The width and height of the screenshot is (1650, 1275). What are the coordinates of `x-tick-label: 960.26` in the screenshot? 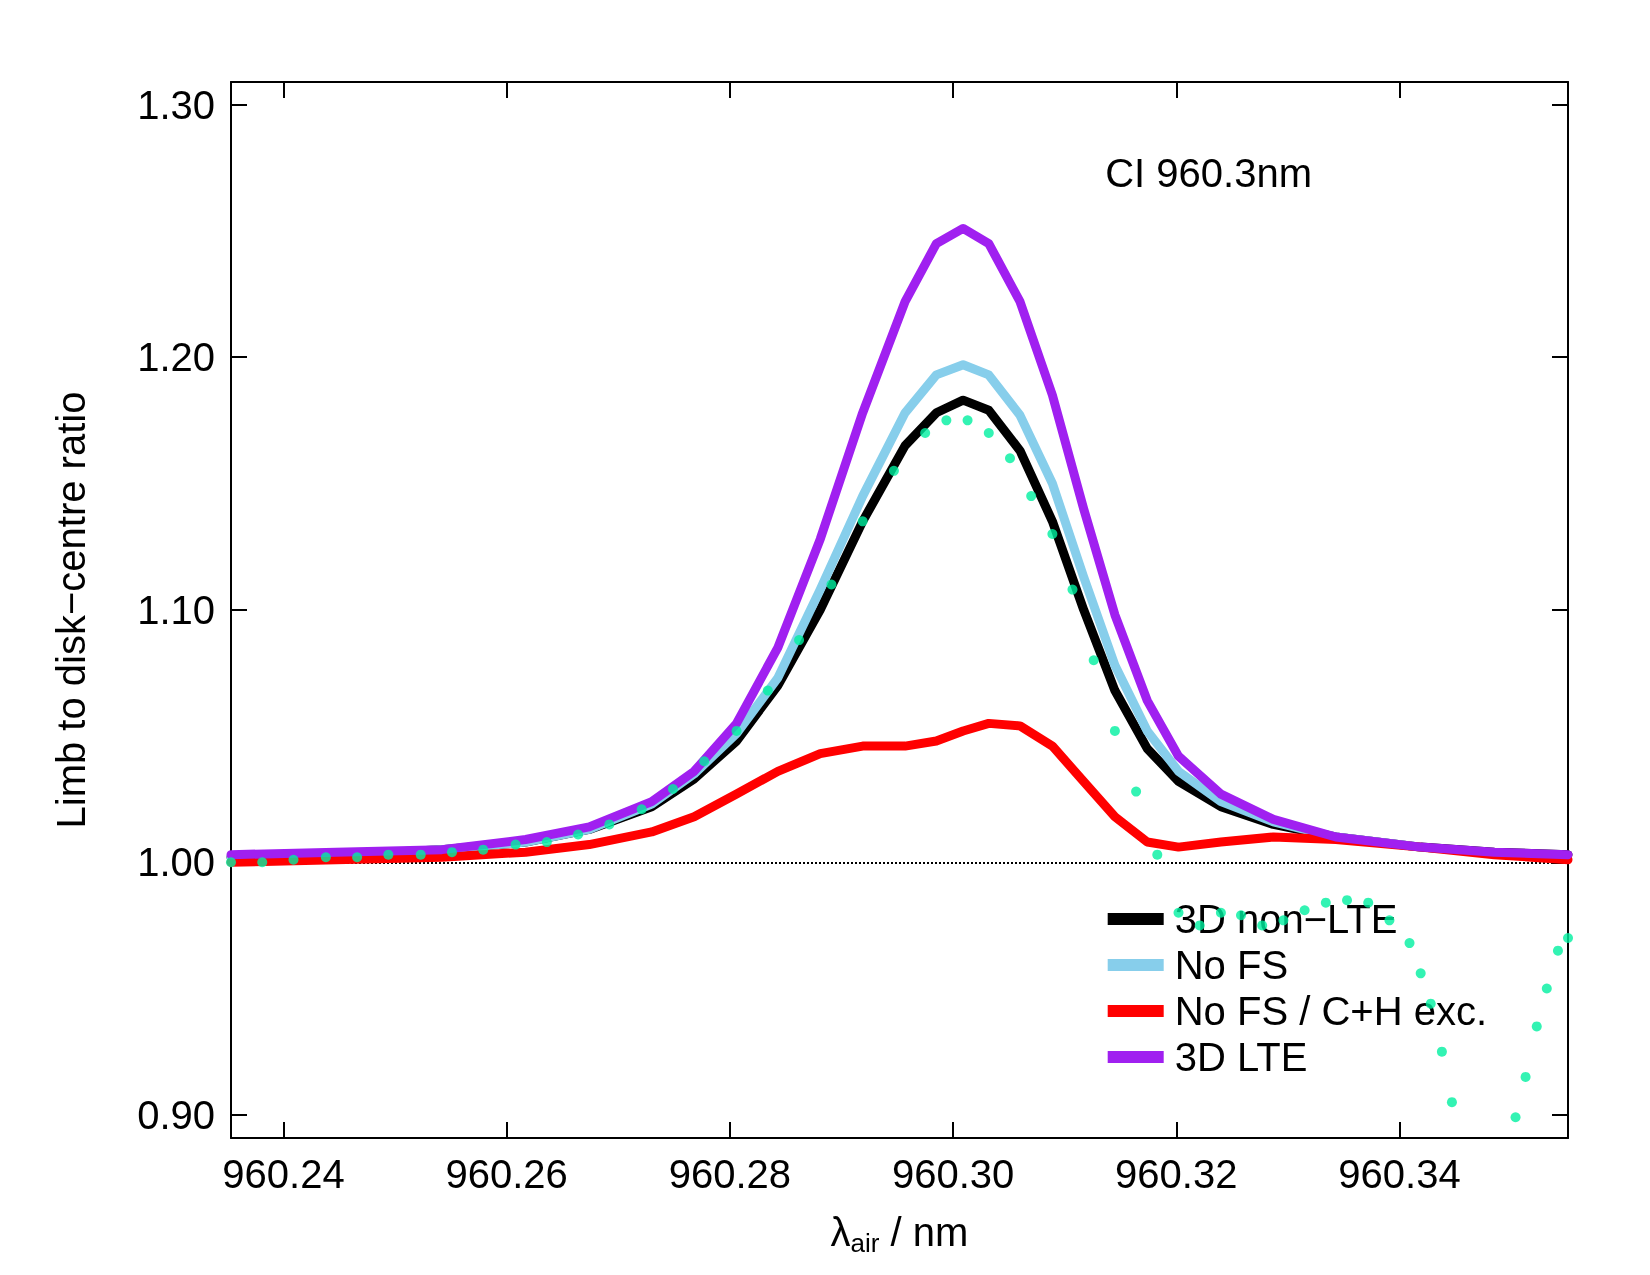 It's located at (506, 1174).